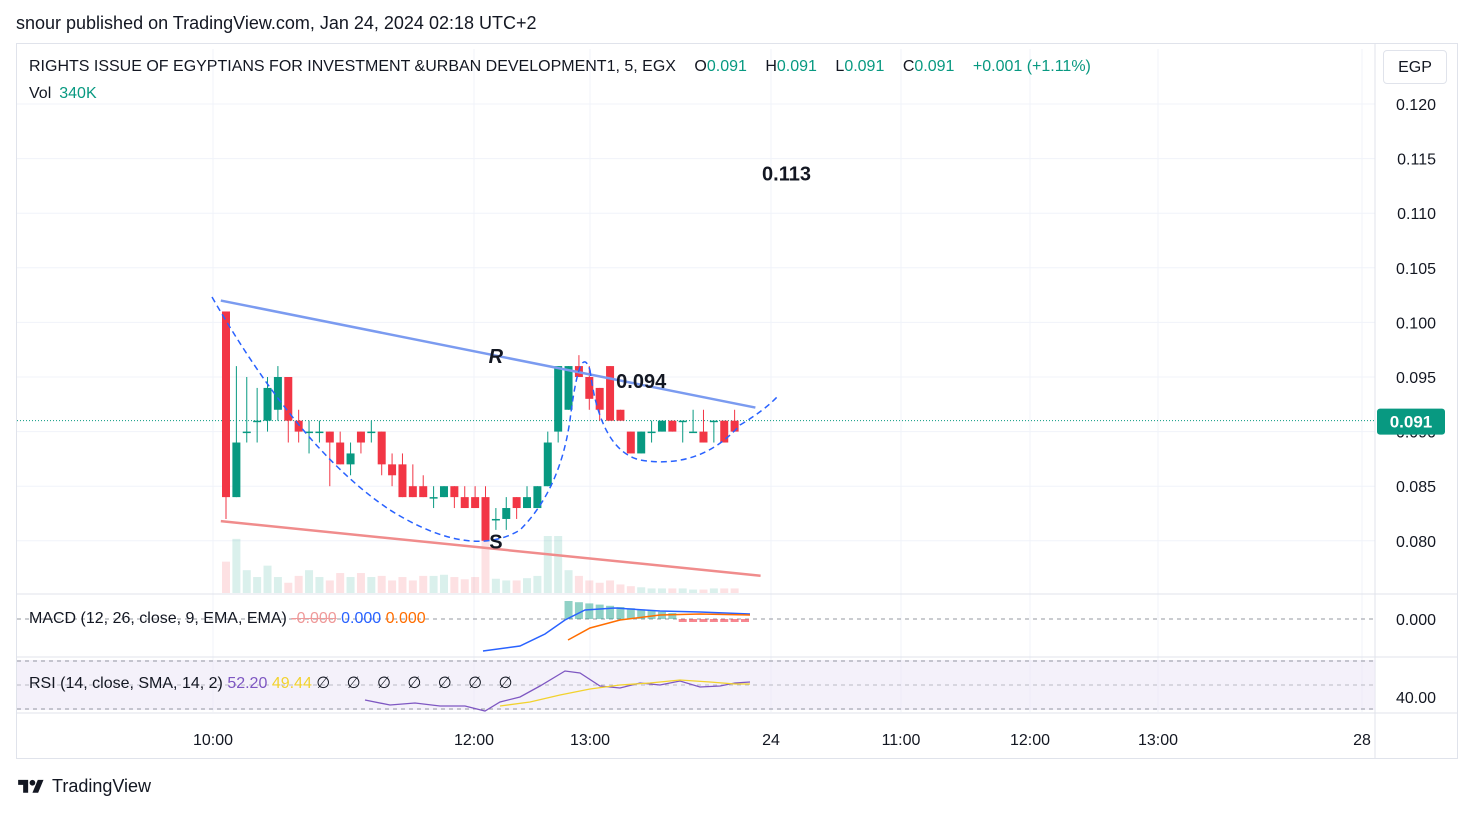  What do you see at coordinates (405, 618) in the screenshot?
I see `macd-signal-value: 0.000` at bounding box center [405, 618].